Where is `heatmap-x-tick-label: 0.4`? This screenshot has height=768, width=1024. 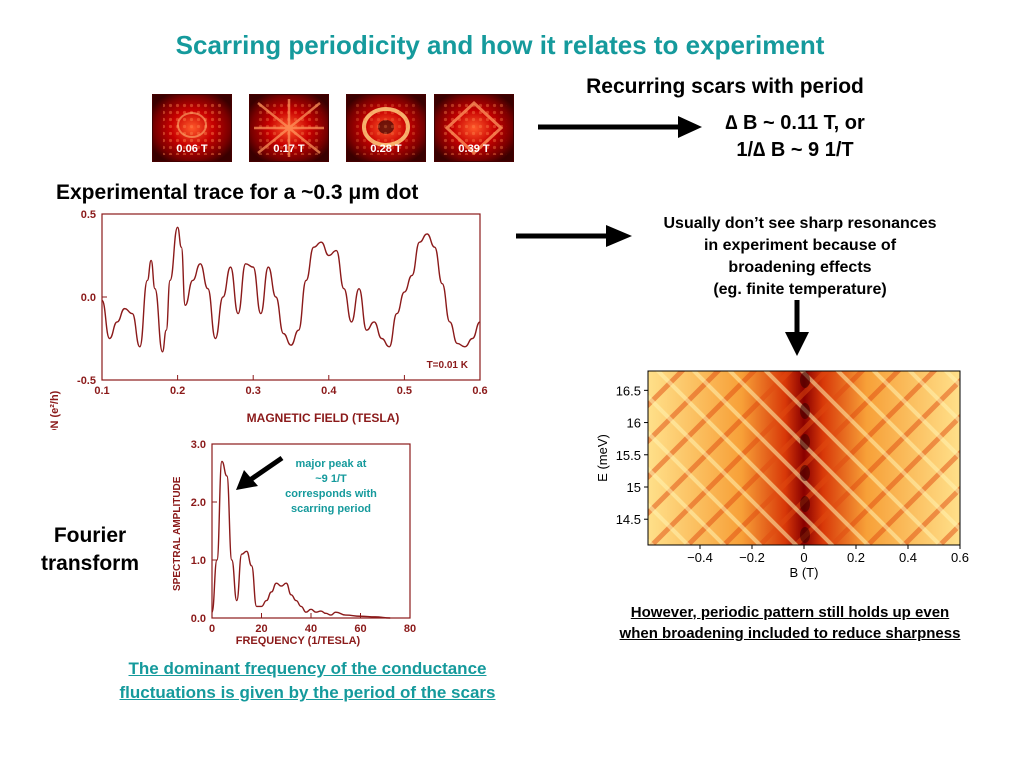 heatmap-x-tick-label: 0.4 is located at coordinates (908, 557).